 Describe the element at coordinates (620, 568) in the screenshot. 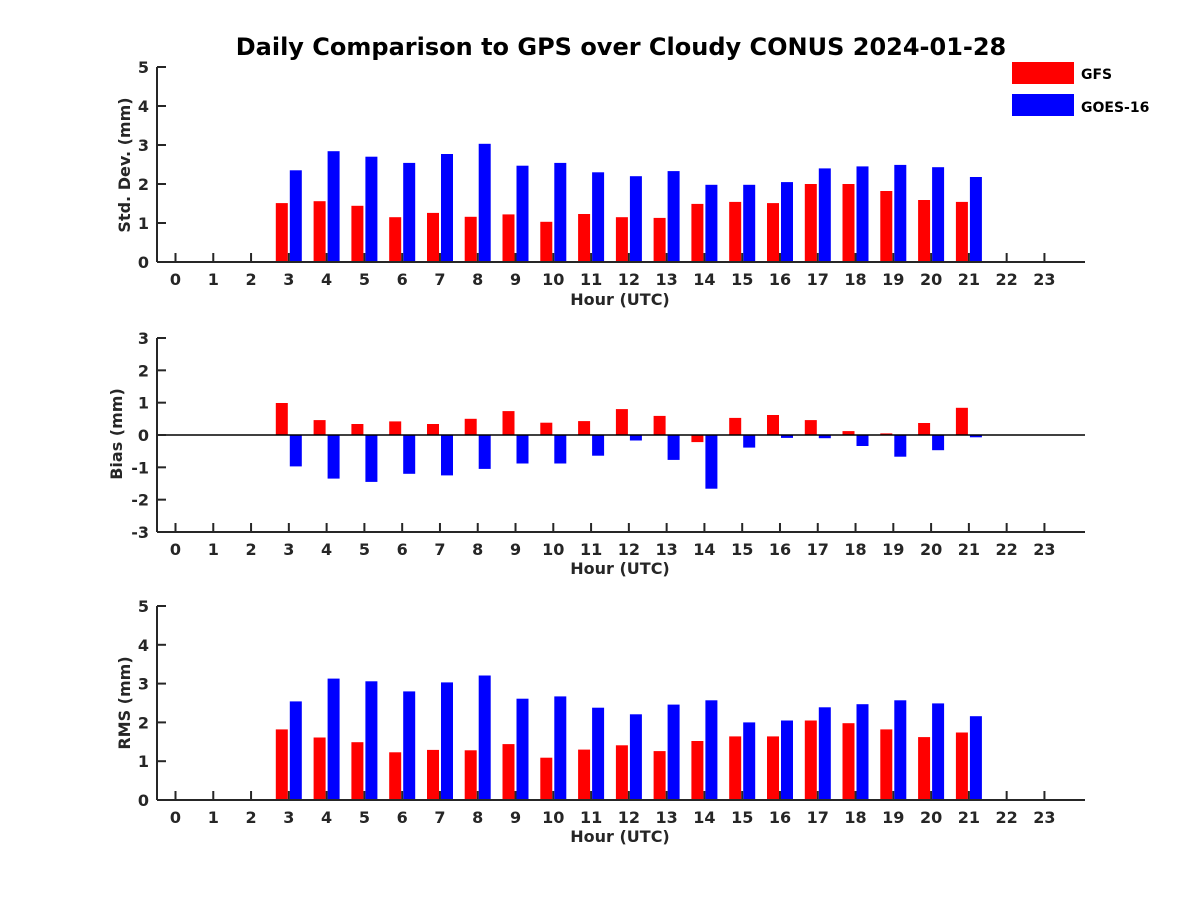

I see `x-axis-label-bias: Hour (UTC)` at that location.